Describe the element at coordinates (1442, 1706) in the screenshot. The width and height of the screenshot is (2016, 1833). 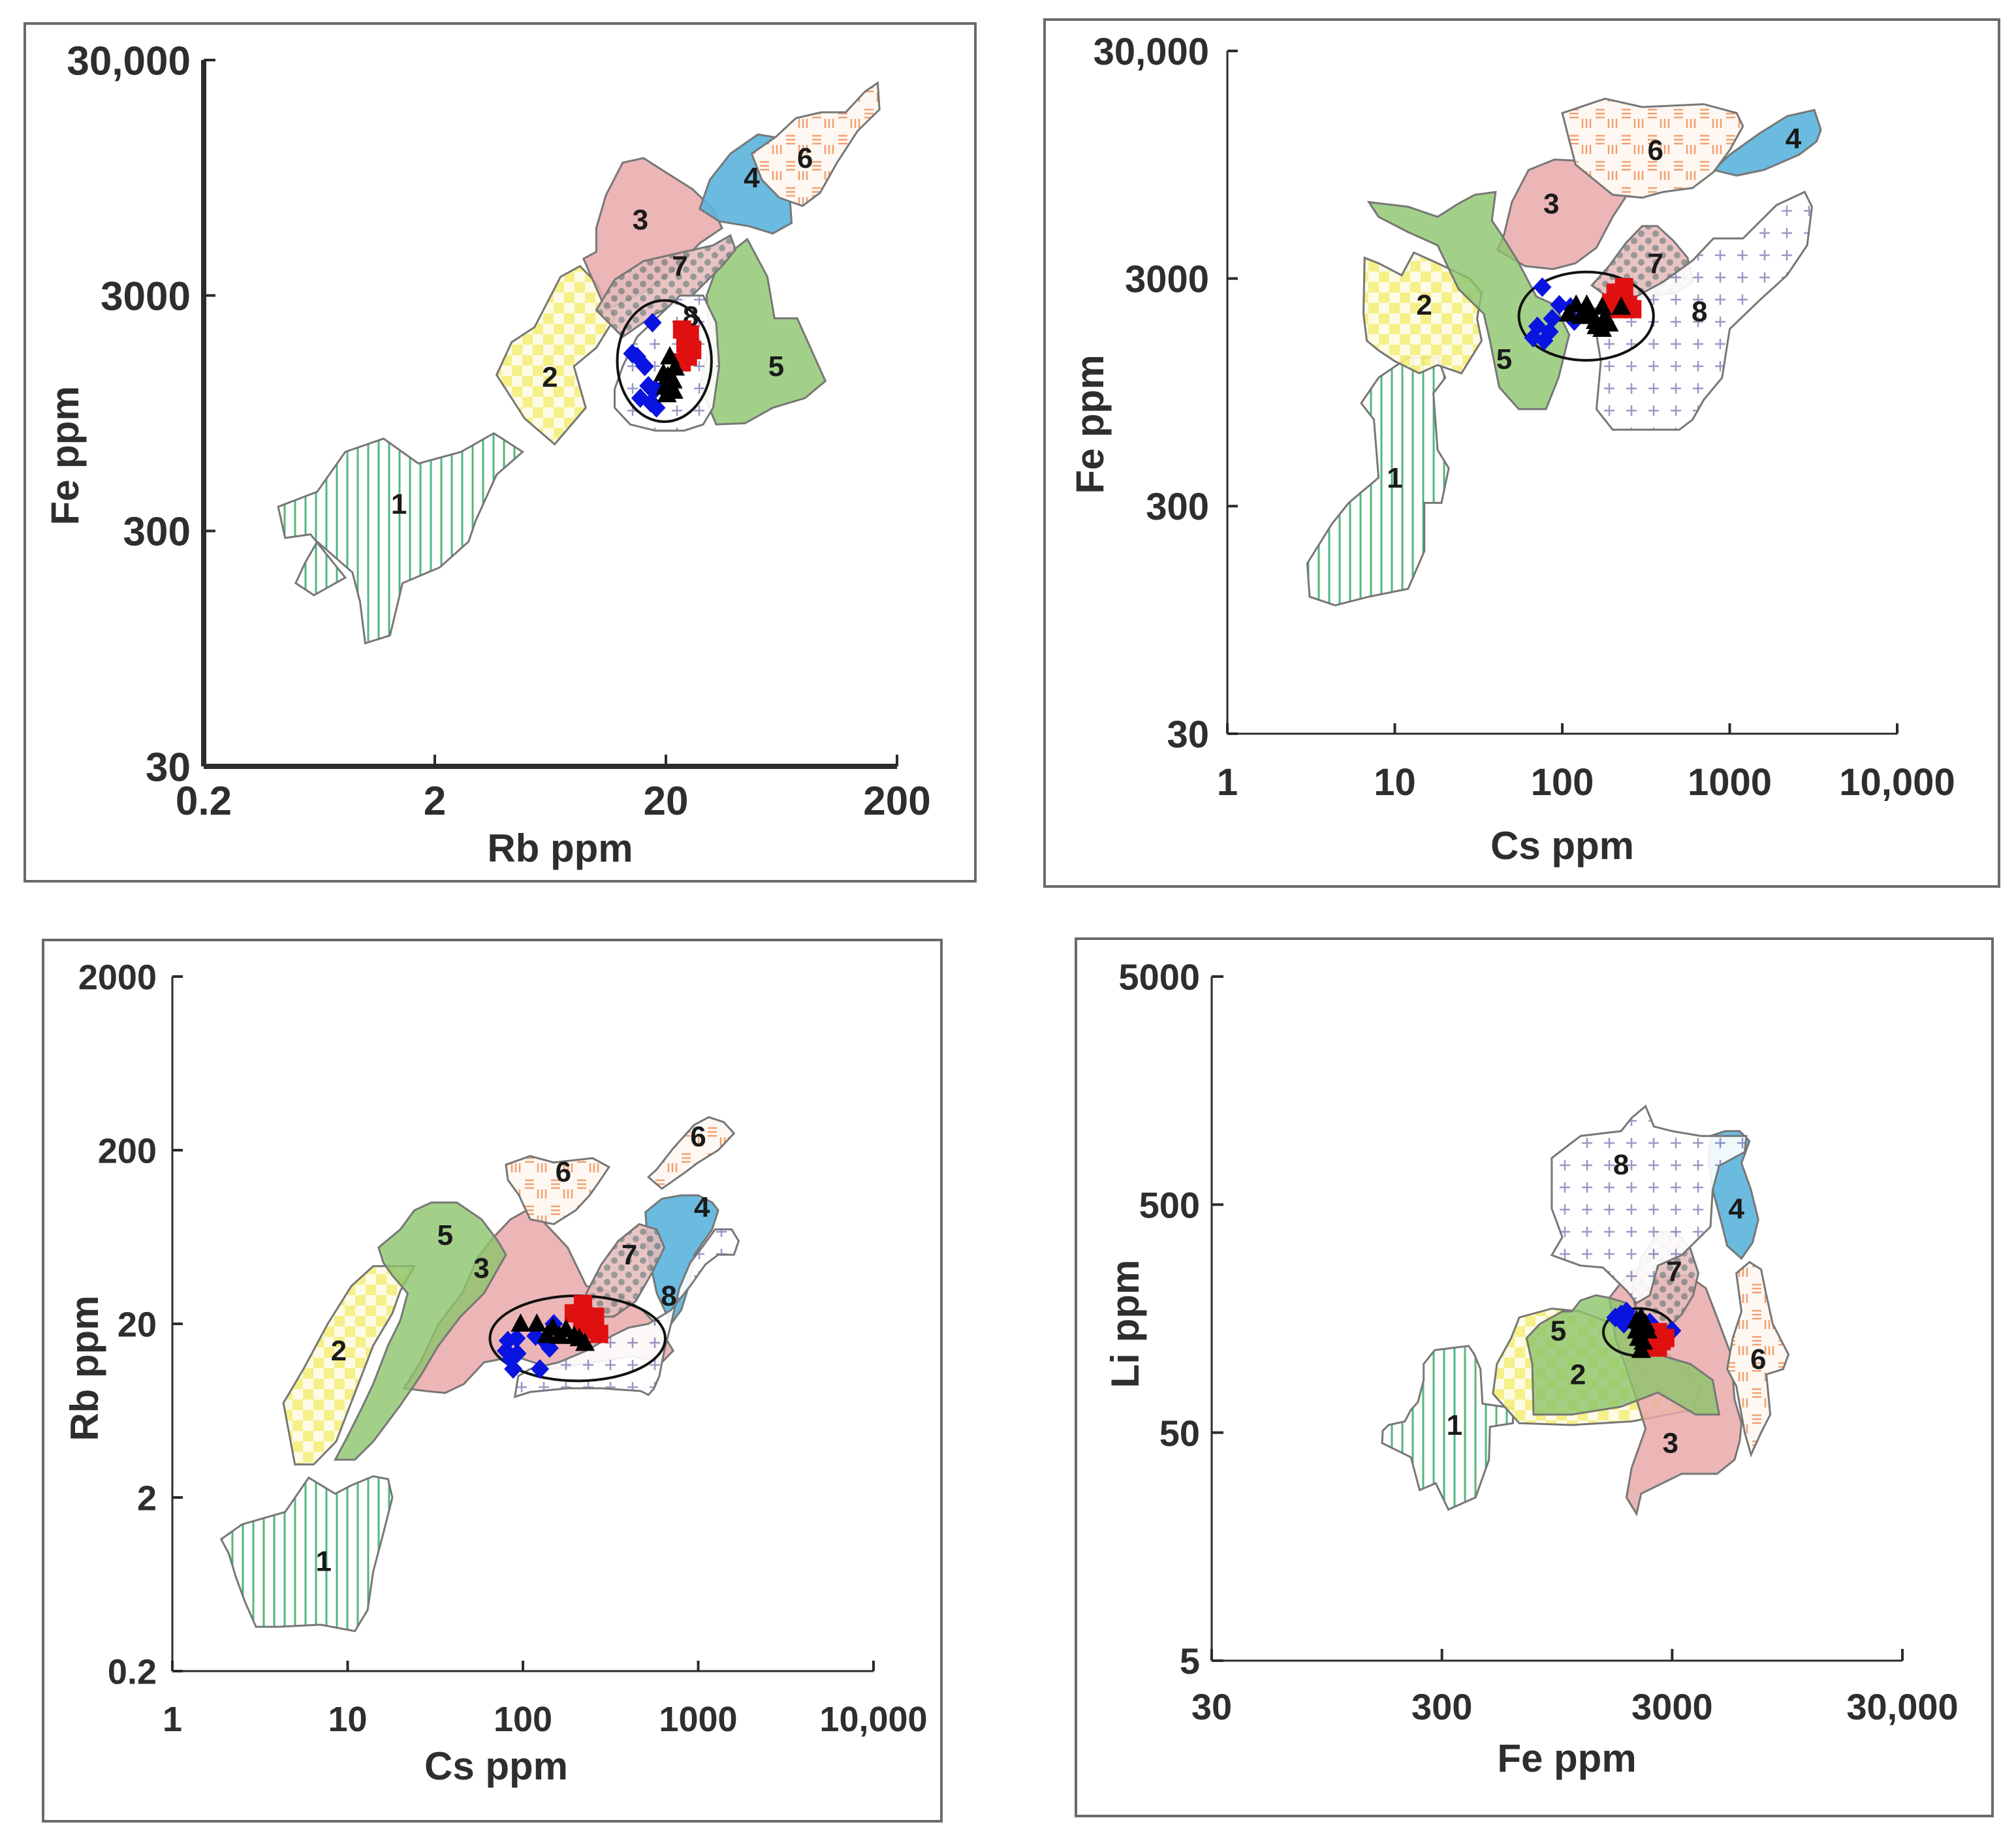
I see `x-tick-label: 300` at that location.